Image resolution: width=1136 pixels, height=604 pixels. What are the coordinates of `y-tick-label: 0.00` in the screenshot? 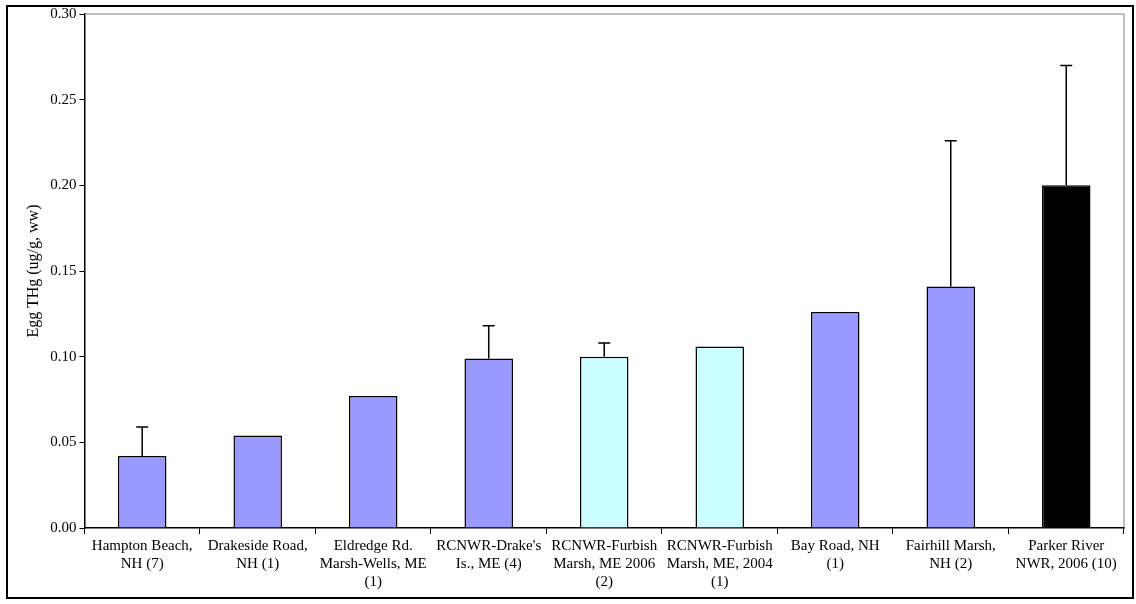 It's located at (63, 526).